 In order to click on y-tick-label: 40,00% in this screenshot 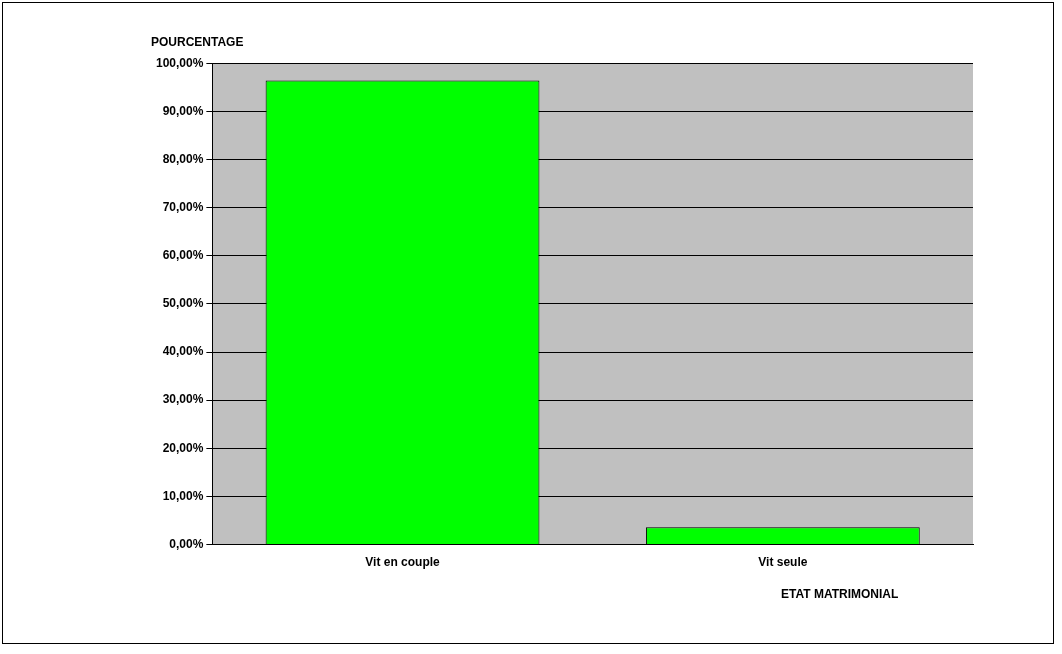, I will do `click(183, 351)`.